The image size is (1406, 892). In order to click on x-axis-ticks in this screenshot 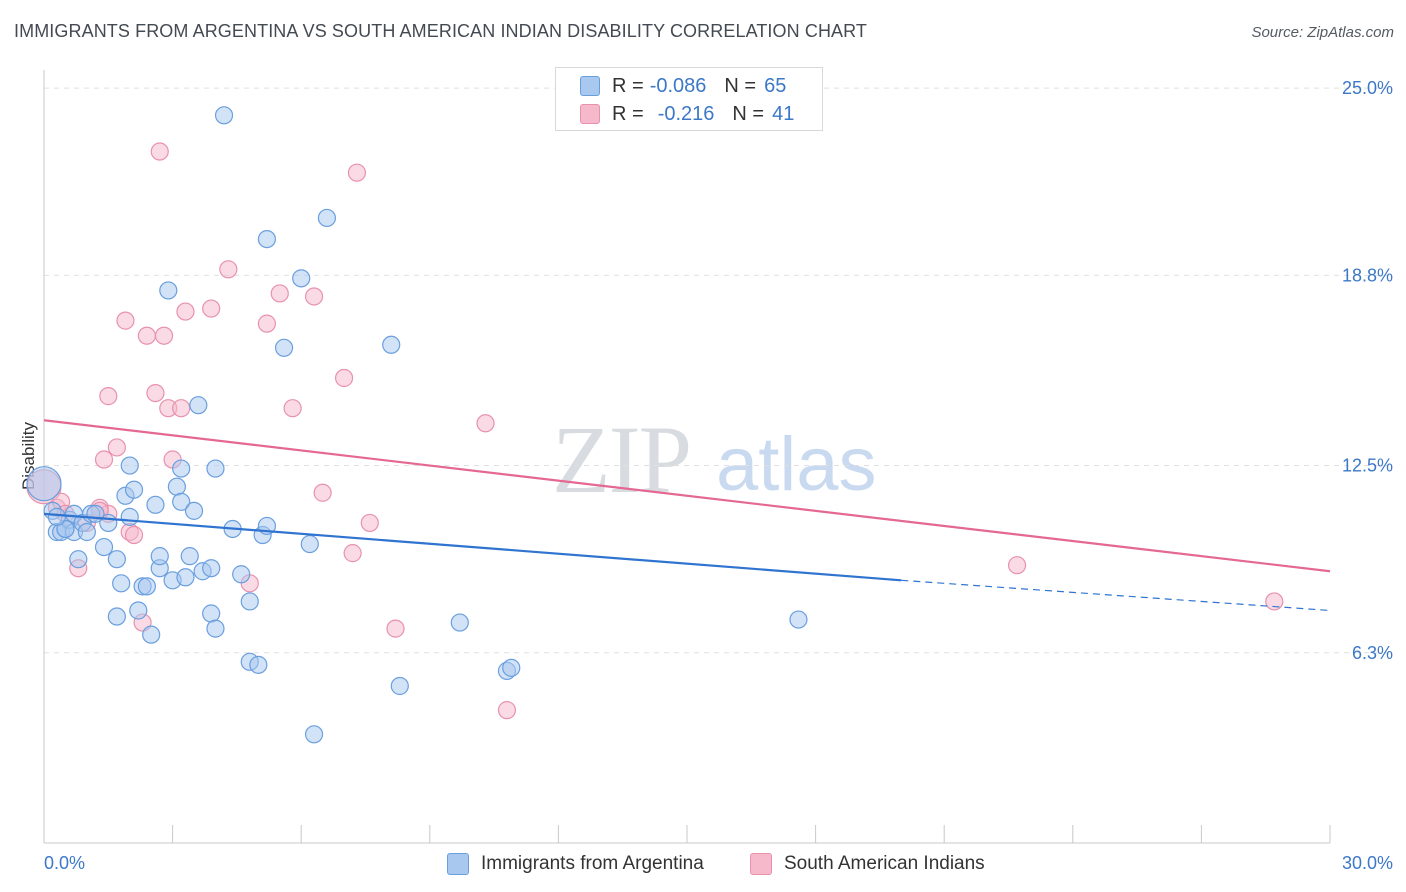, I will do `click(687, 834)`.